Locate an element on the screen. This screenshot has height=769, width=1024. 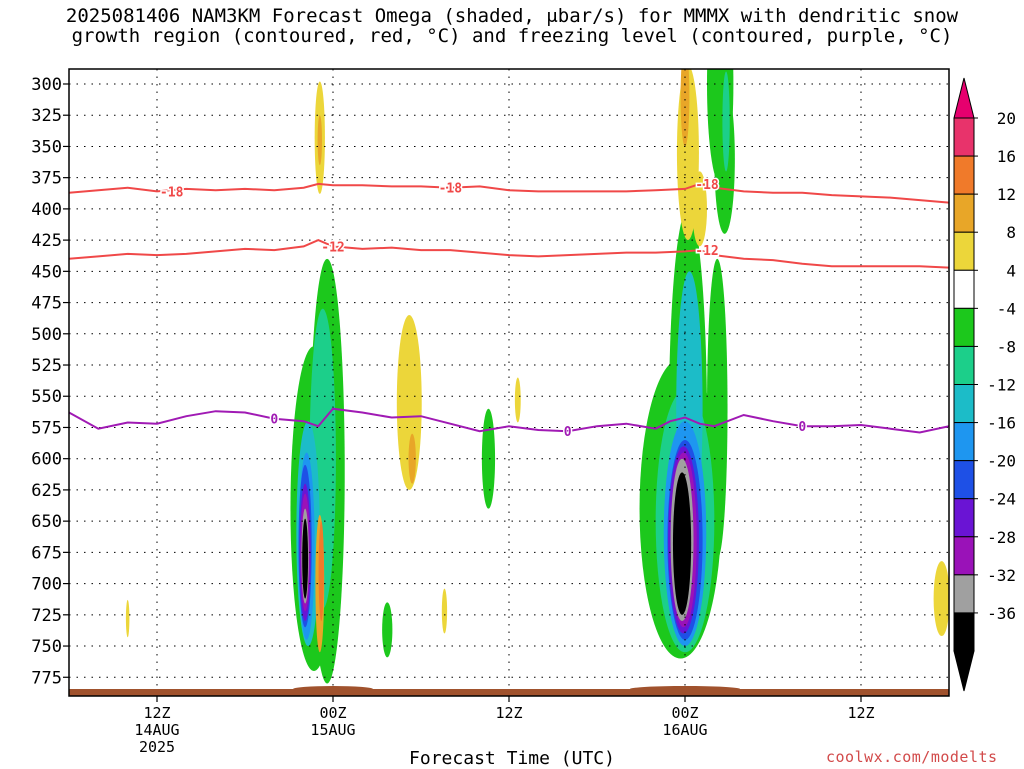
y-tick-label: 600 is located at coordinates (46, 460).